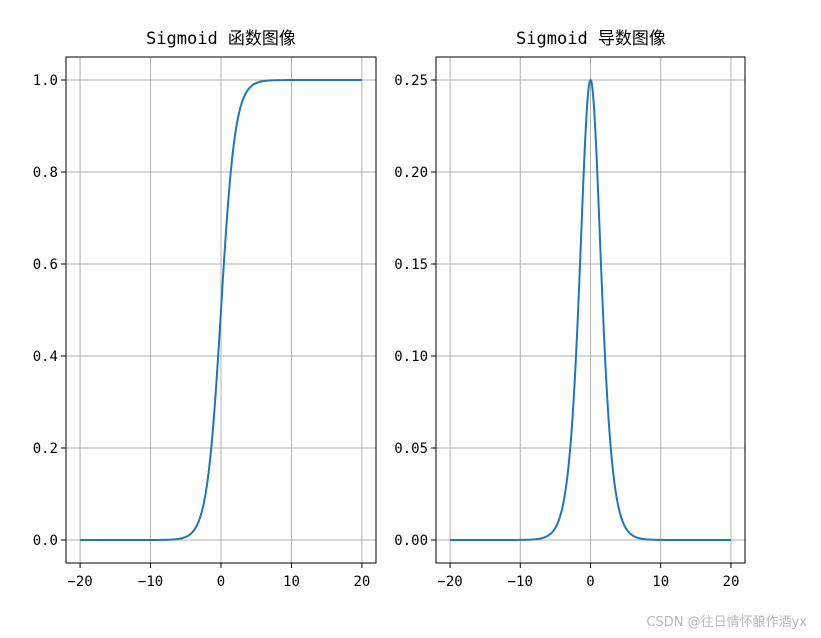 This screenshot has width=821, height=638. What do you see at coordinates (411, 449) in the screenshot?
I see `y-tick-label: 0.05` at bounding box center [411, 449].